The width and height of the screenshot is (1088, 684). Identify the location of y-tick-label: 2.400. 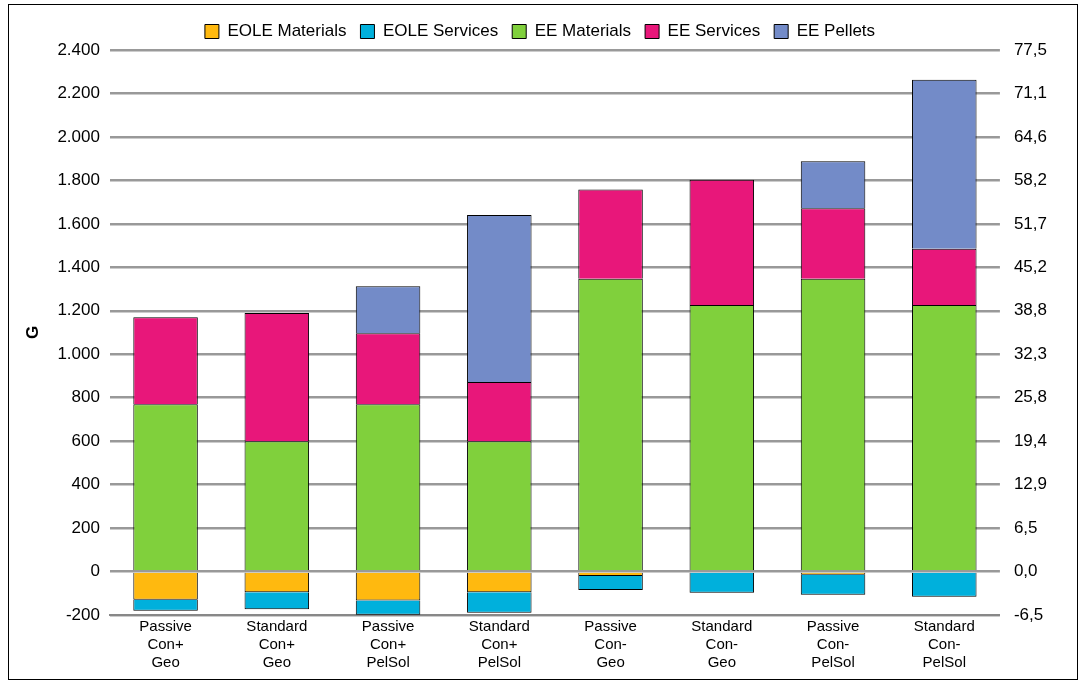
(78, 49).